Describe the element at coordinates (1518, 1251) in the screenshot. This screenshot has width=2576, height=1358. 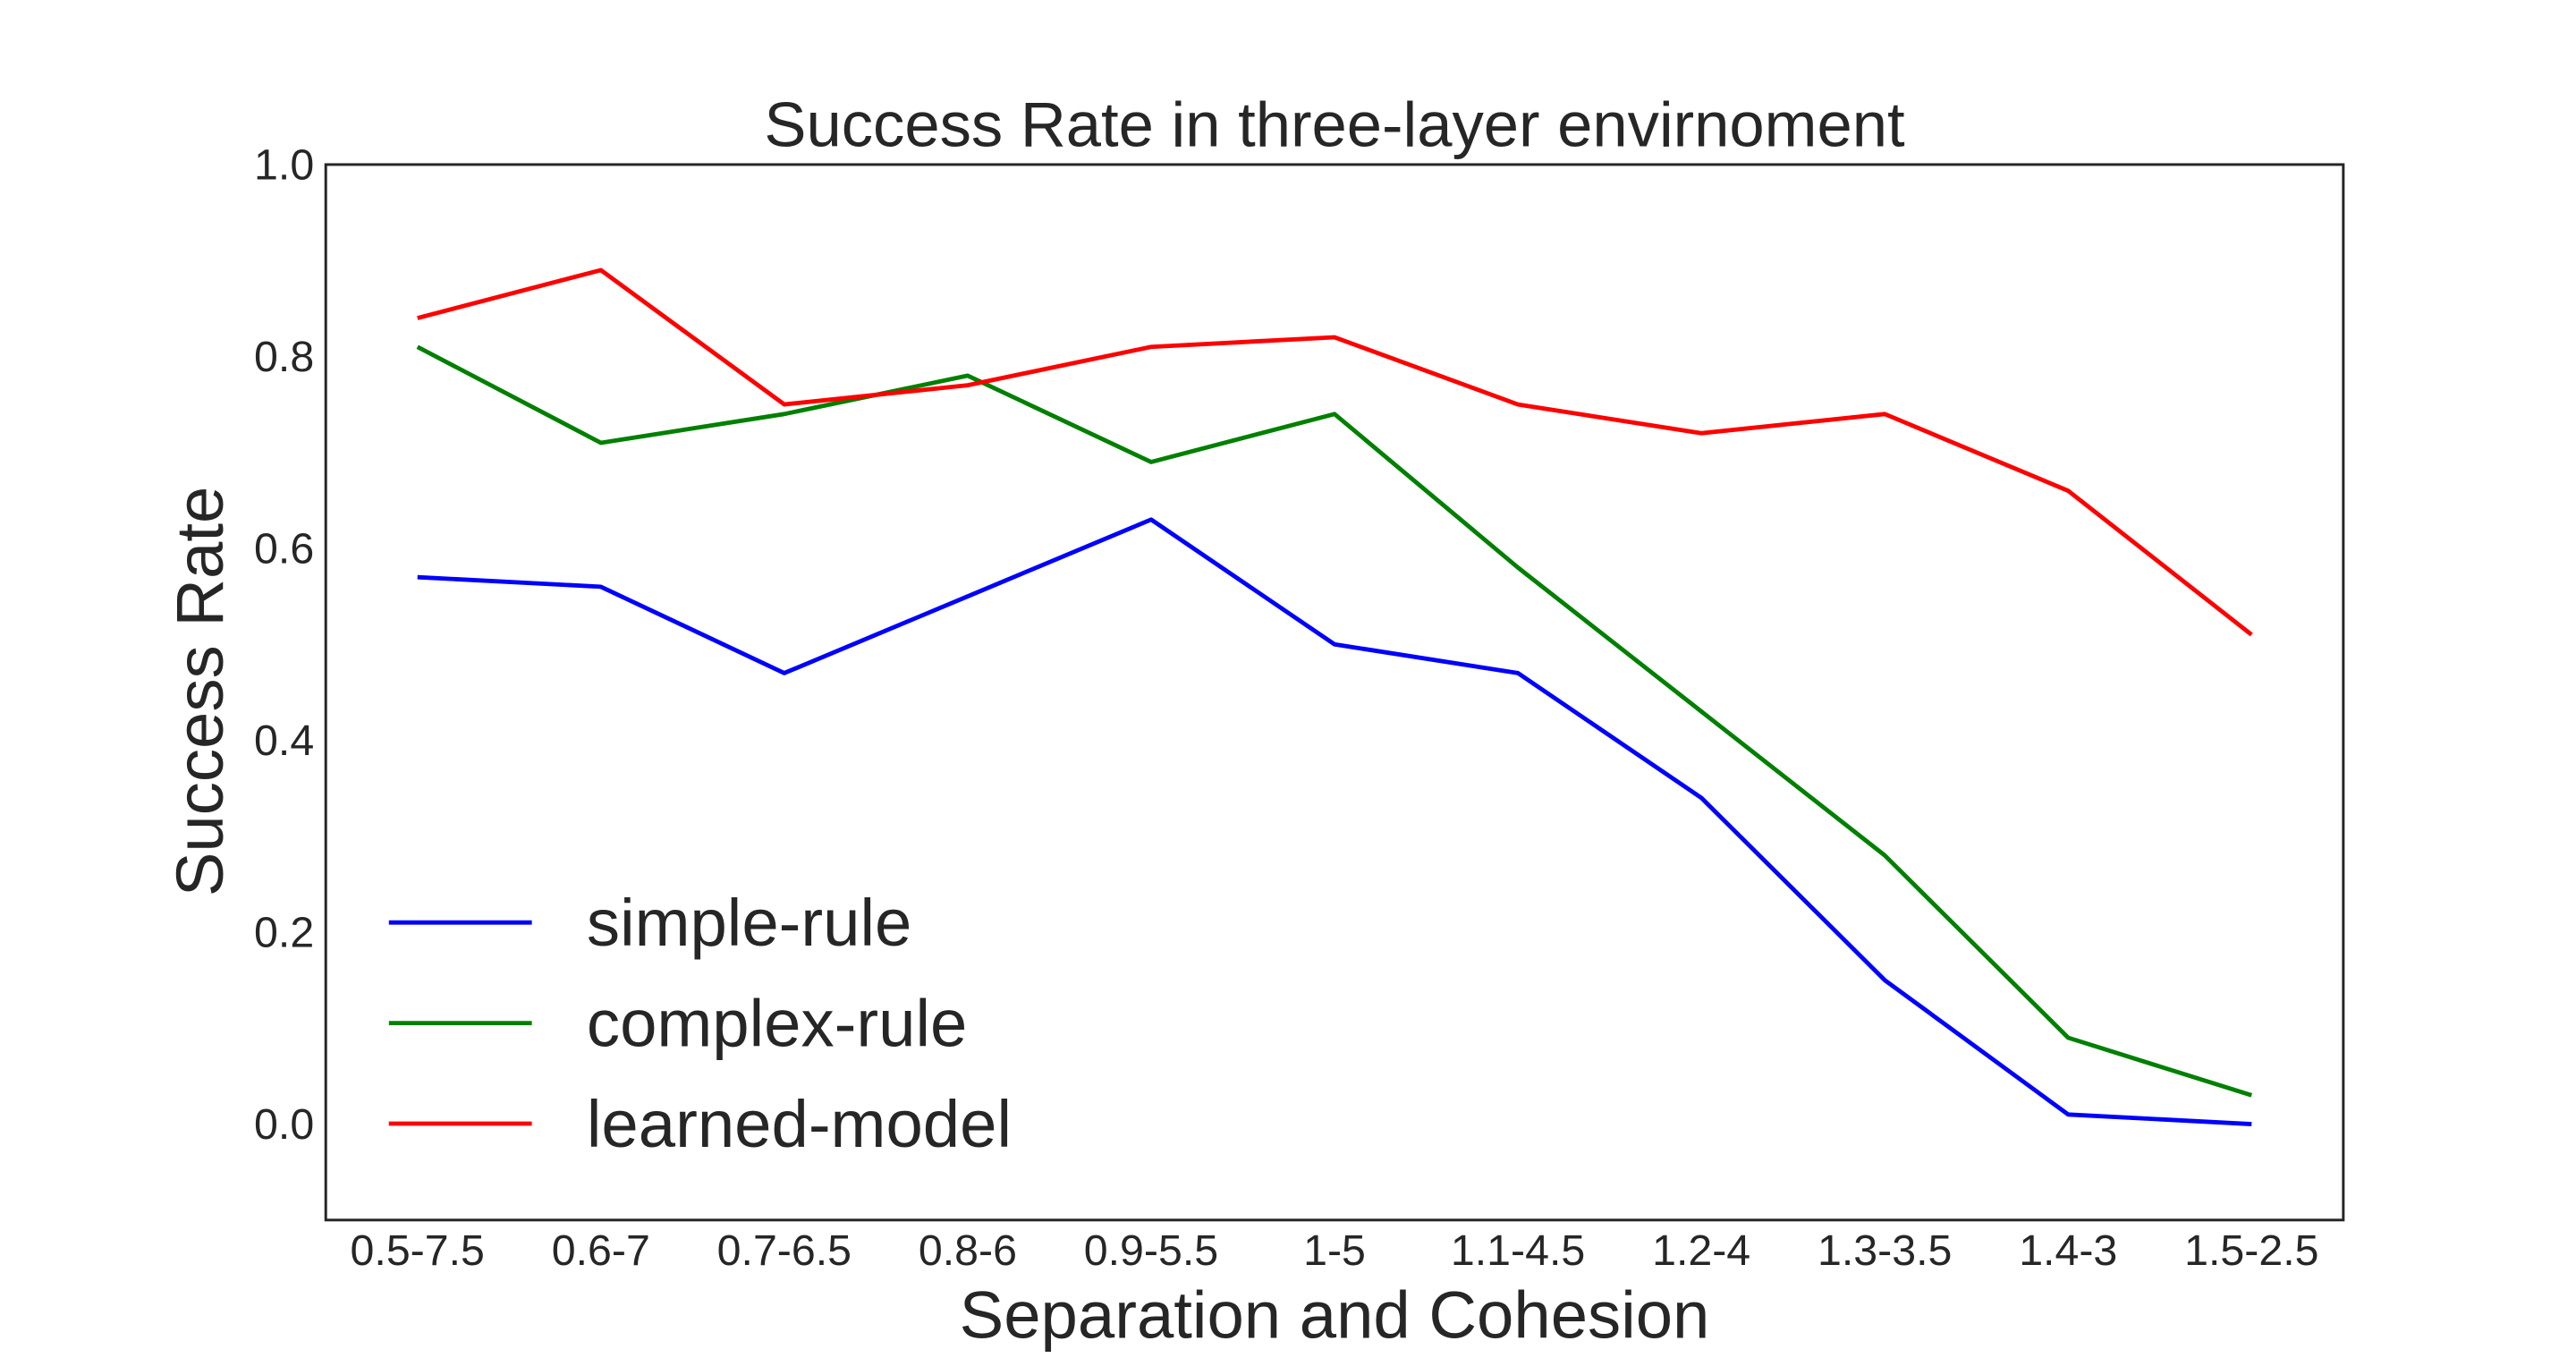
I see `x-tick-label: 1.1-4.5` at that location.